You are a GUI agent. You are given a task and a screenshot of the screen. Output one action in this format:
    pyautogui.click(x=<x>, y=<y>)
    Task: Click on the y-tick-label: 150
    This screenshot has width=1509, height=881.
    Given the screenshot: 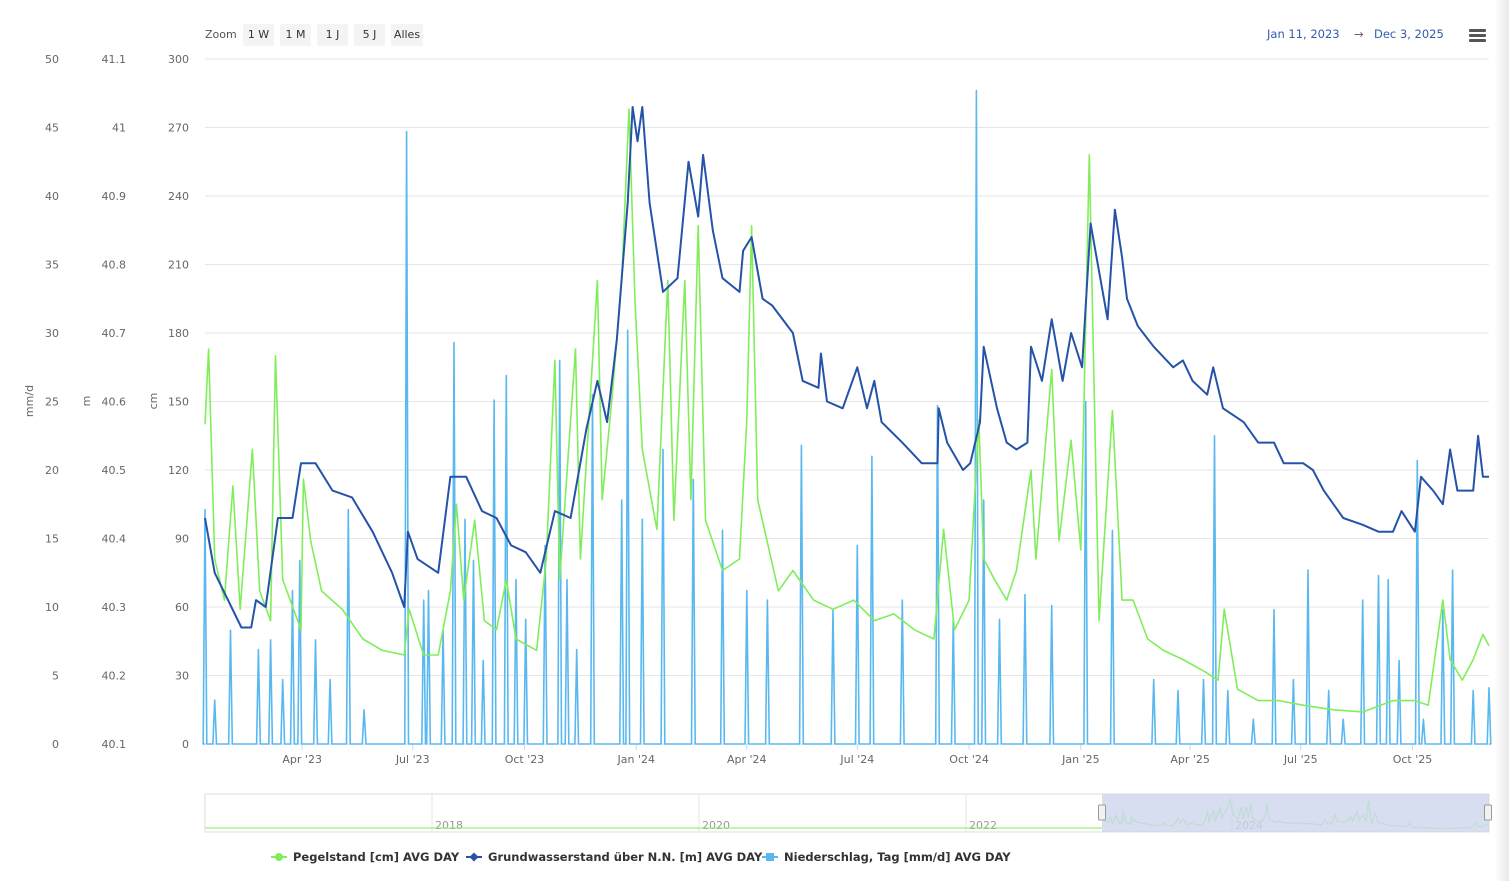 What is the action you would take?
    pyautogui.click(x=178, y=402)
    